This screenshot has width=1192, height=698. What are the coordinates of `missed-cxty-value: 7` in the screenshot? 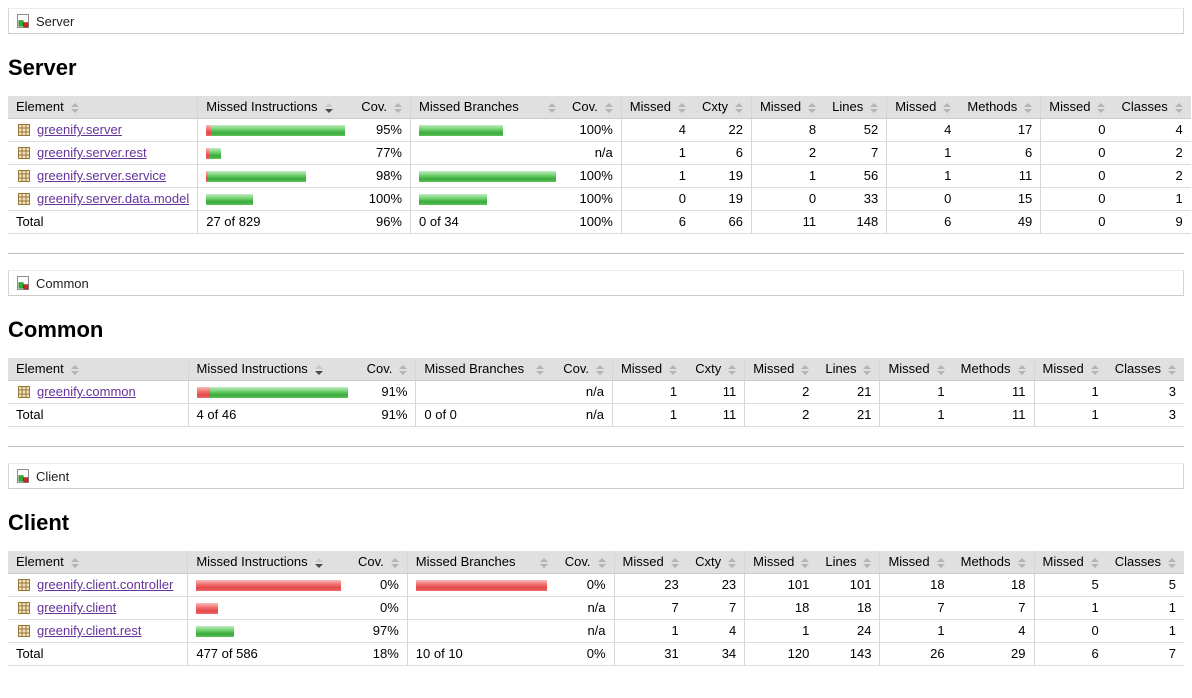 It's located at (650, 608).